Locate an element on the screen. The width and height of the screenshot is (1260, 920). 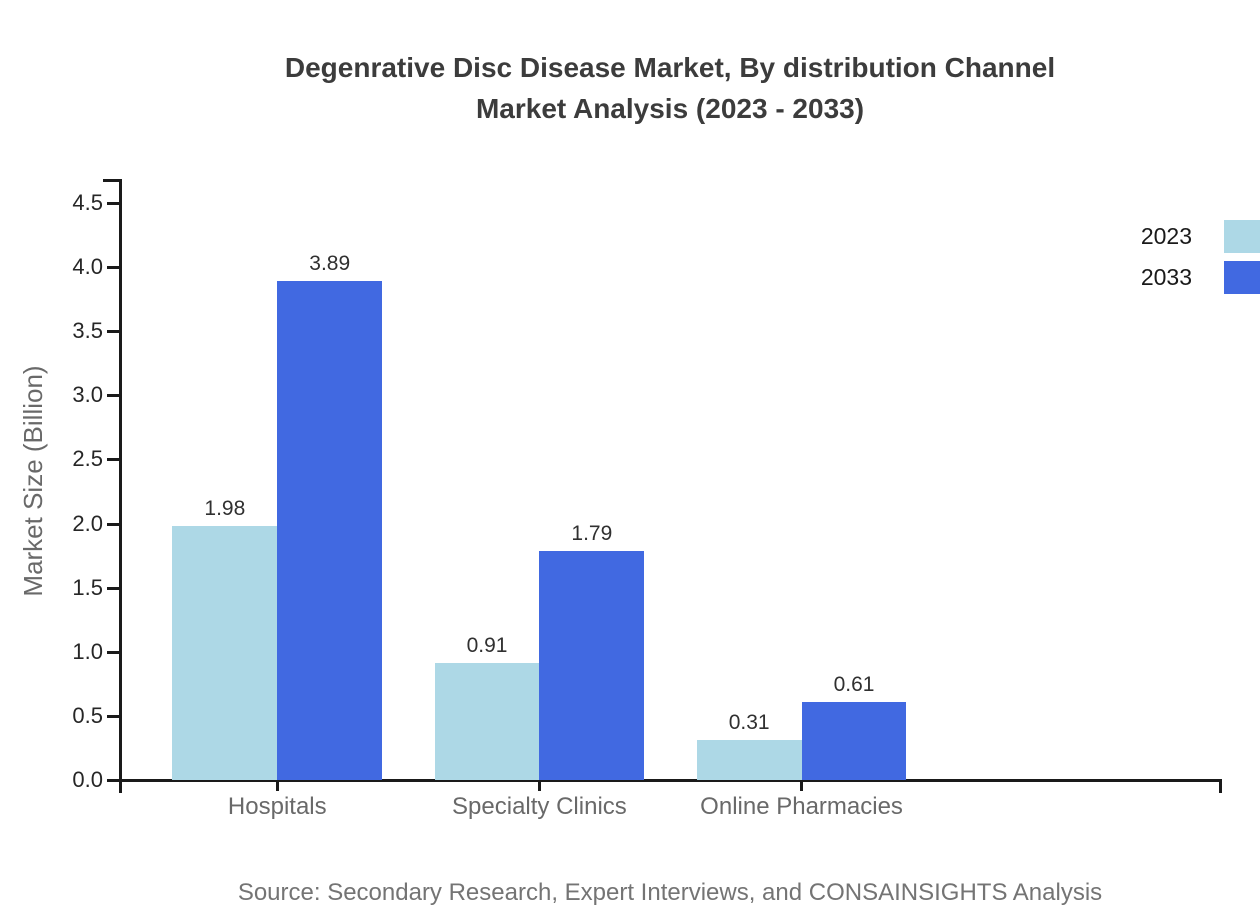
y-tick-label: 4.0 is located at coordinates (87, 267).